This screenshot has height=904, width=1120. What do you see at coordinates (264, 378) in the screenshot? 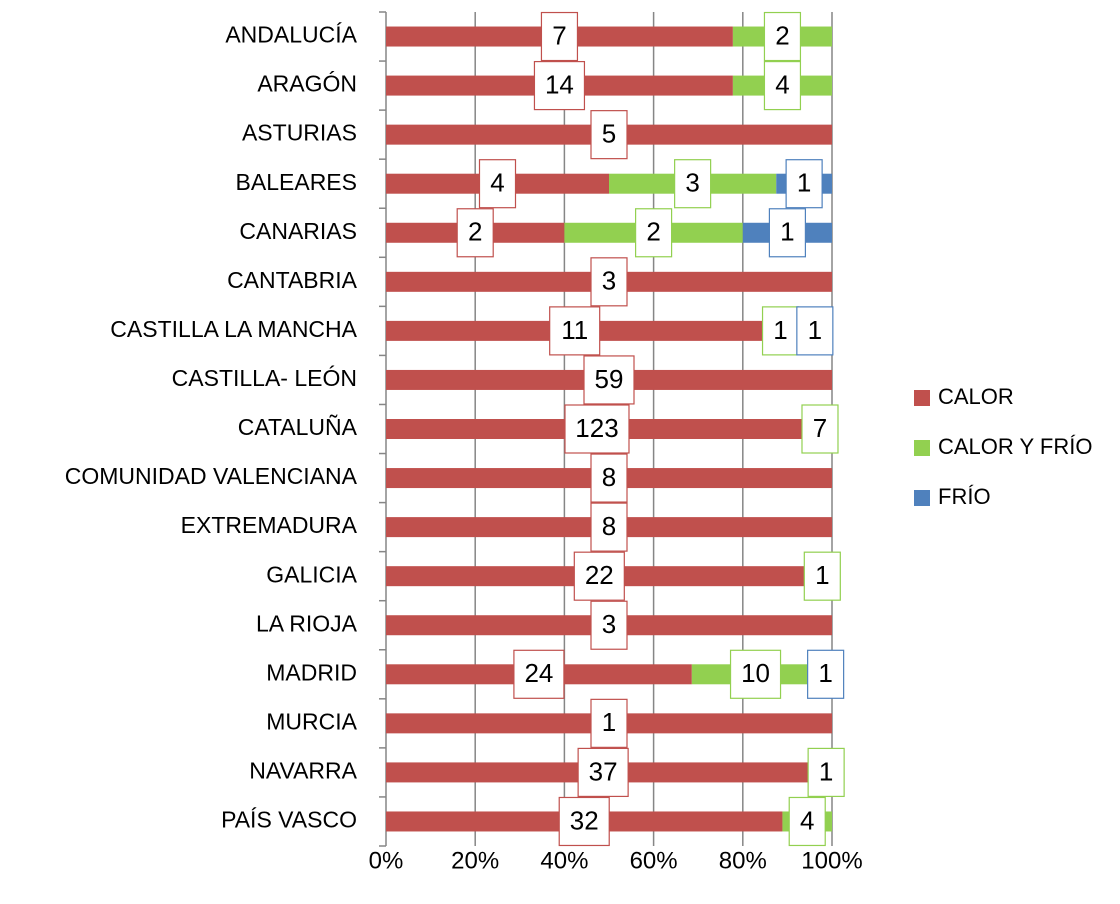
I see `y-tick-label: CASTILLA- LEÓN` at bounding box center [264, 378].